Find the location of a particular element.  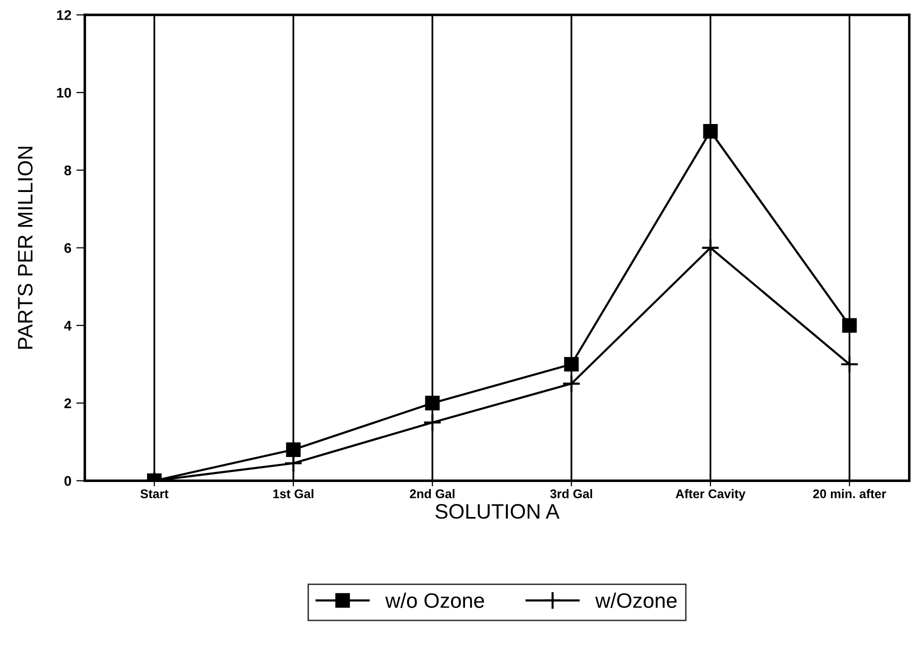

legend-label: w/o Ozone is located at coordinates (434, 600).